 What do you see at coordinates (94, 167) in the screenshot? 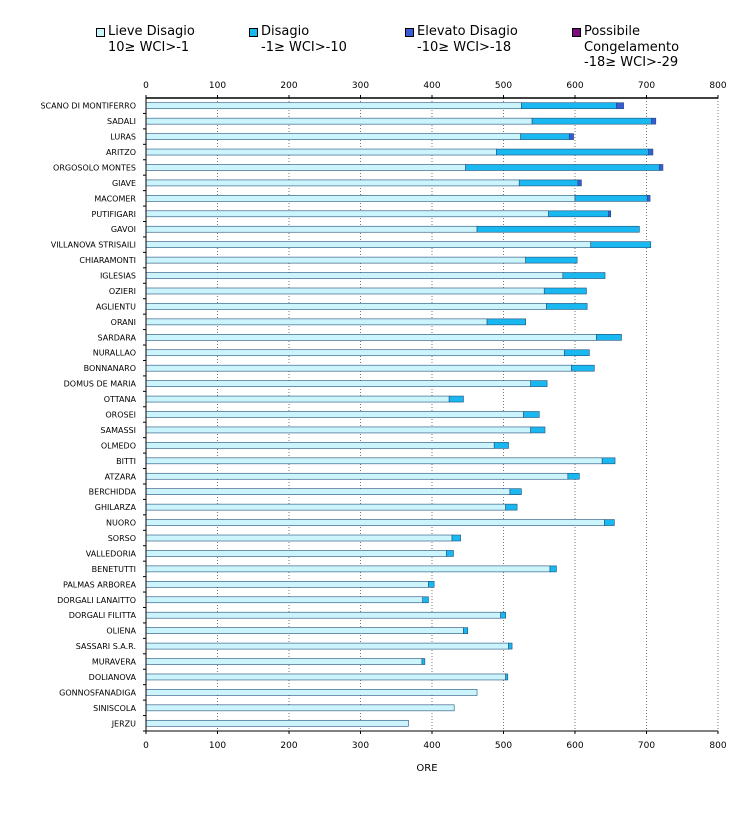
I see `category-label: ORGOSOLO MONTES` at bounding box center [94, 167].